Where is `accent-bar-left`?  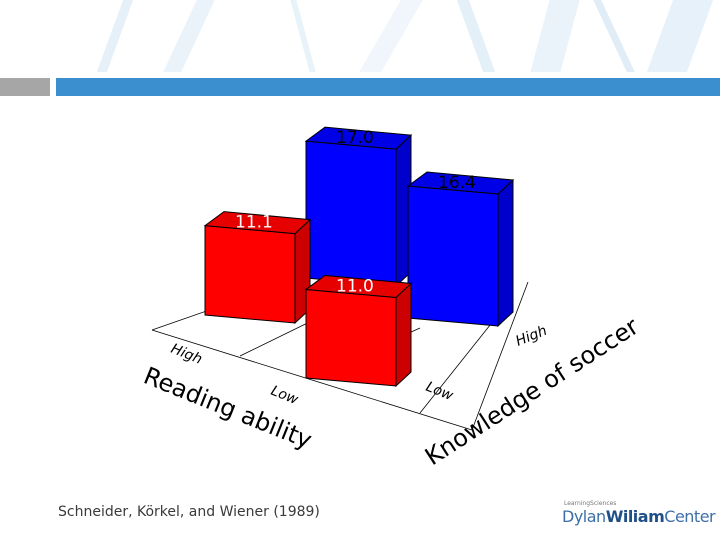
accent-bar-left is located at coordinates (25, 87).